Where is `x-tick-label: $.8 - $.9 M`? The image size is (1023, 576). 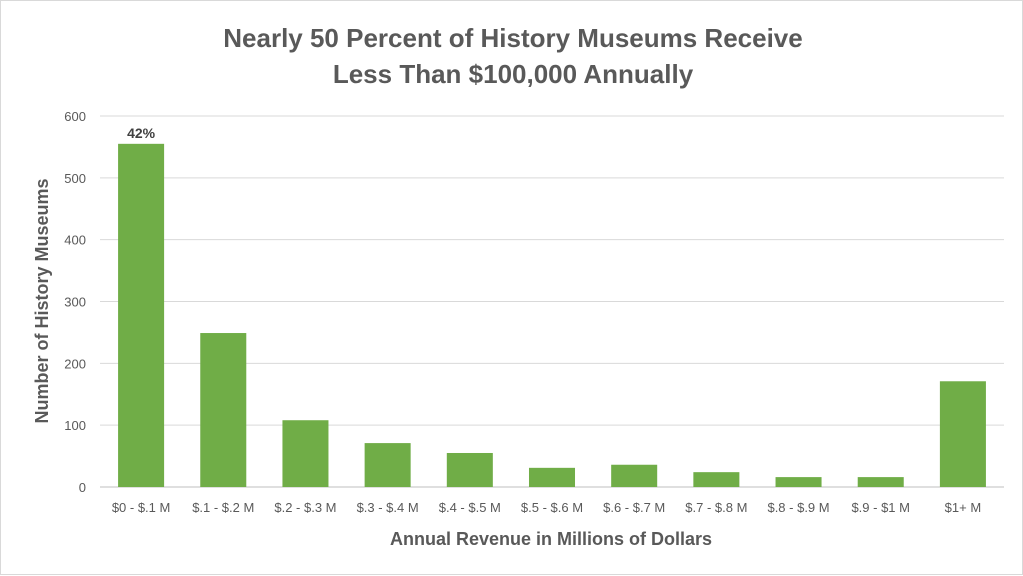
x-tick-label: $.8 - $.9 M is located at coordinates (798, 507).